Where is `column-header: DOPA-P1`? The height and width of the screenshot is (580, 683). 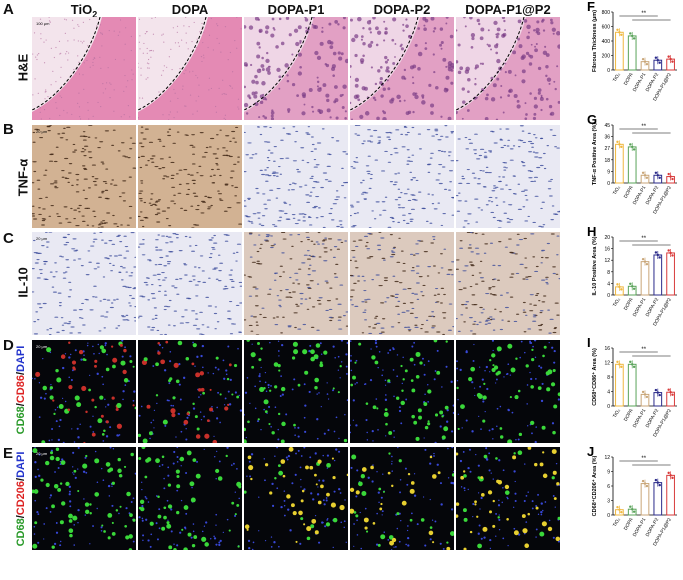 column-header: DOPA-P1 is located at coordinates (296, 9).